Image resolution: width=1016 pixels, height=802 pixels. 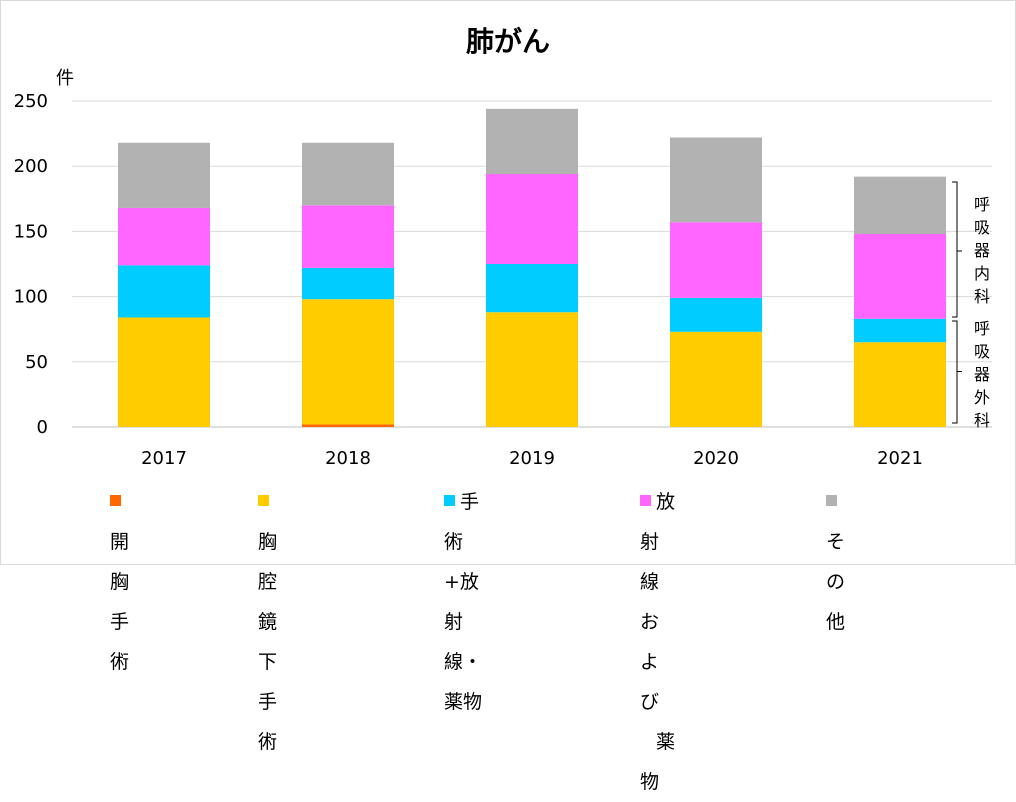 What do you see at coordinates (65, 78) in the screenshot?
I see `y-axis-label: 件` at bounding box center [65, 78].